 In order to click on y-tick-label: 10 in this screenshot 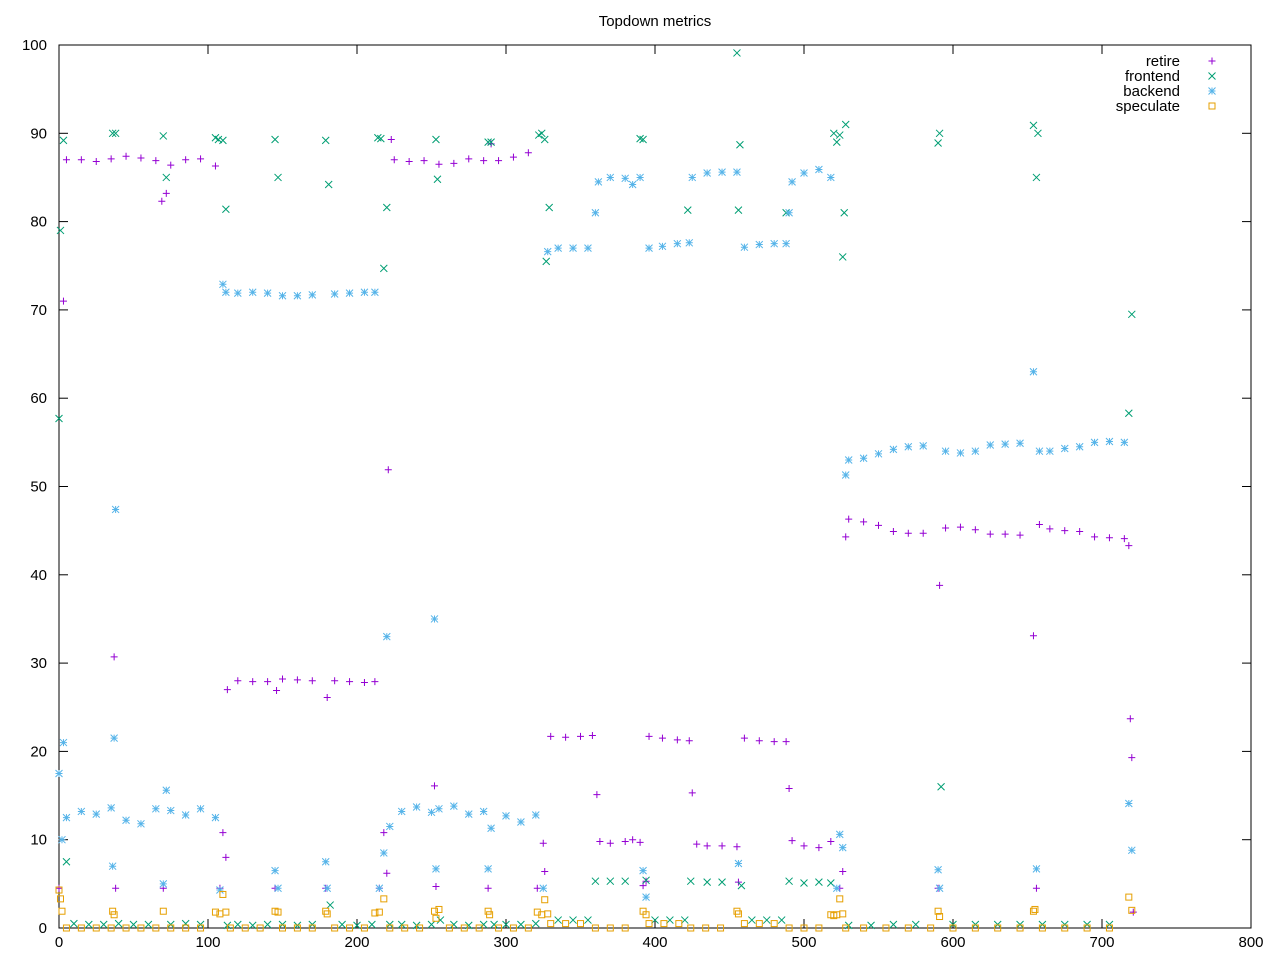, I will do `click(38, 840)`.